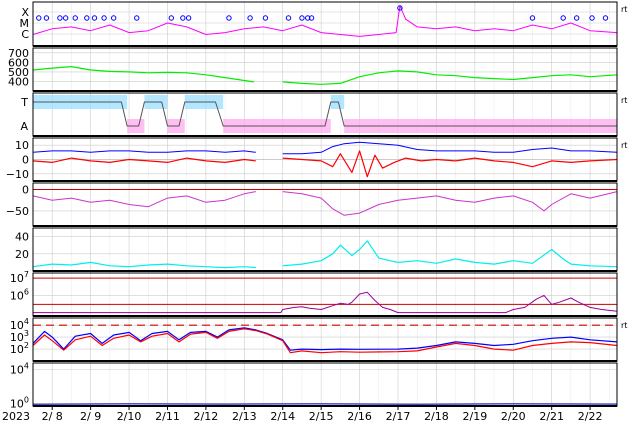  I want to click on temperature-line, so click(325, 302).